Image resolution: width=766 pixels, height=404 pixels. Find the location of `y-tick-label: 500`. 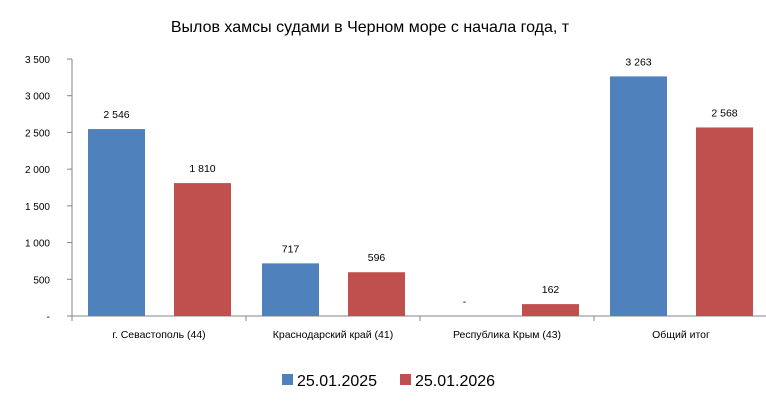

y-tick-label: 500 is located at coordinates (41, 280).